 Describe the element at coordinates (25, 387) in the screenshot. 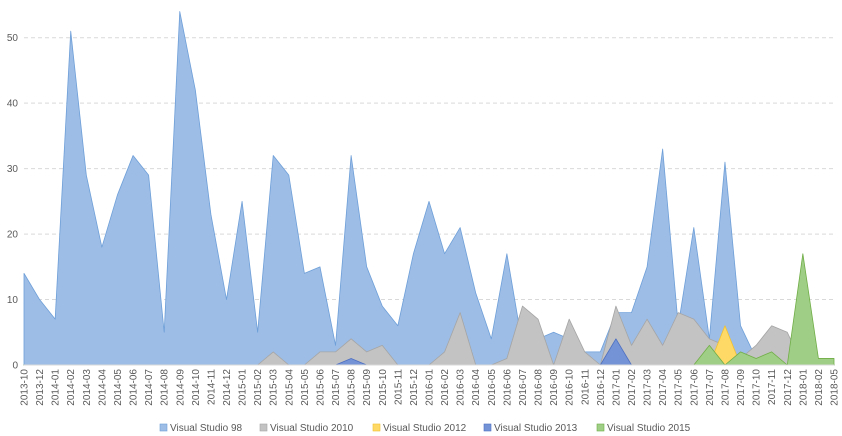

I see `x-tick-label: 2013-10` at that location.